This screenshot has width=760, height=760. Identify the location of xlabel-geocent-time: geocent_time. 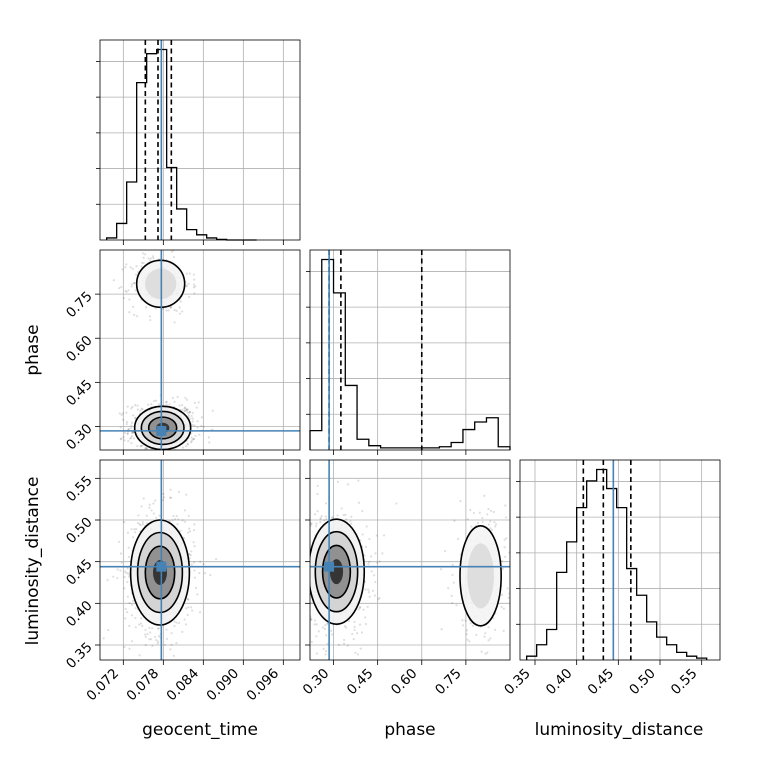
(200, 730).